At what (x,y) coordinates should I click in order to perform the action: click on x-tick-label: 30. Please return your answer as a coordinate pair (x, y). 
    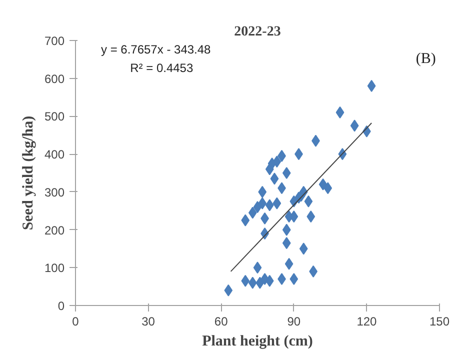
    Looking at the image, I should click on (149, 321).